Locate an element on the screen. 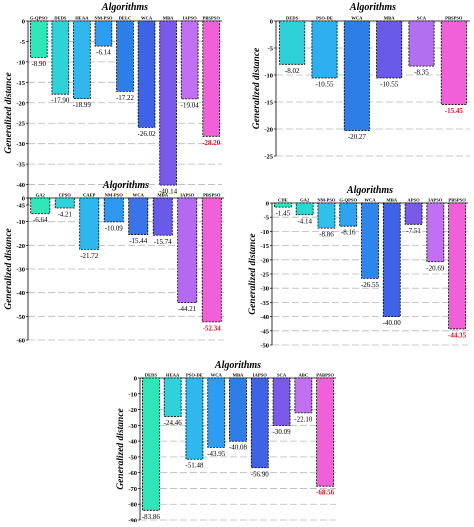 The height and width of the screenshot is (527, 474). data-label: -15.45 is located at coordinates (454, 111).